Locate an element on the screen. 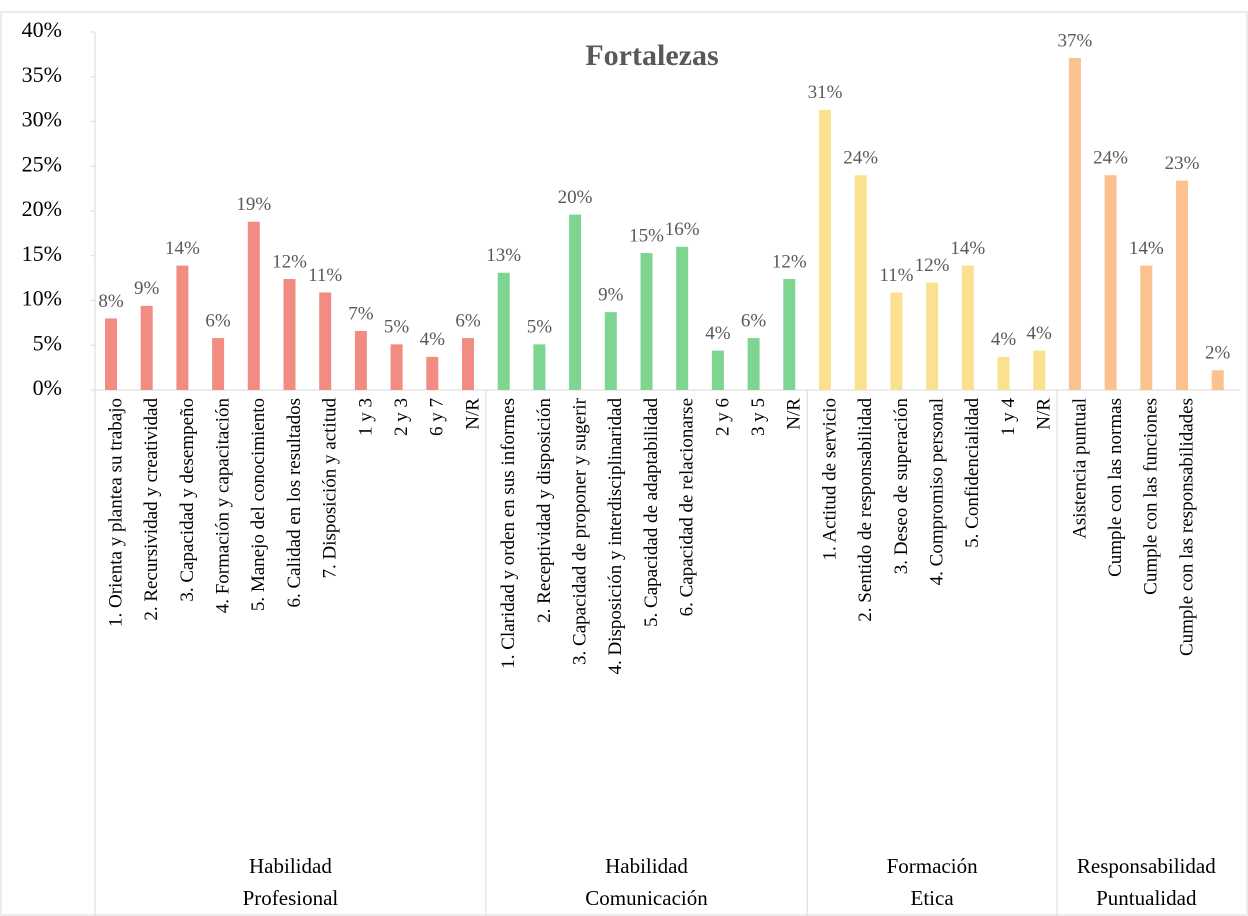  data-label: 8% is located at coordinates (111, 301).